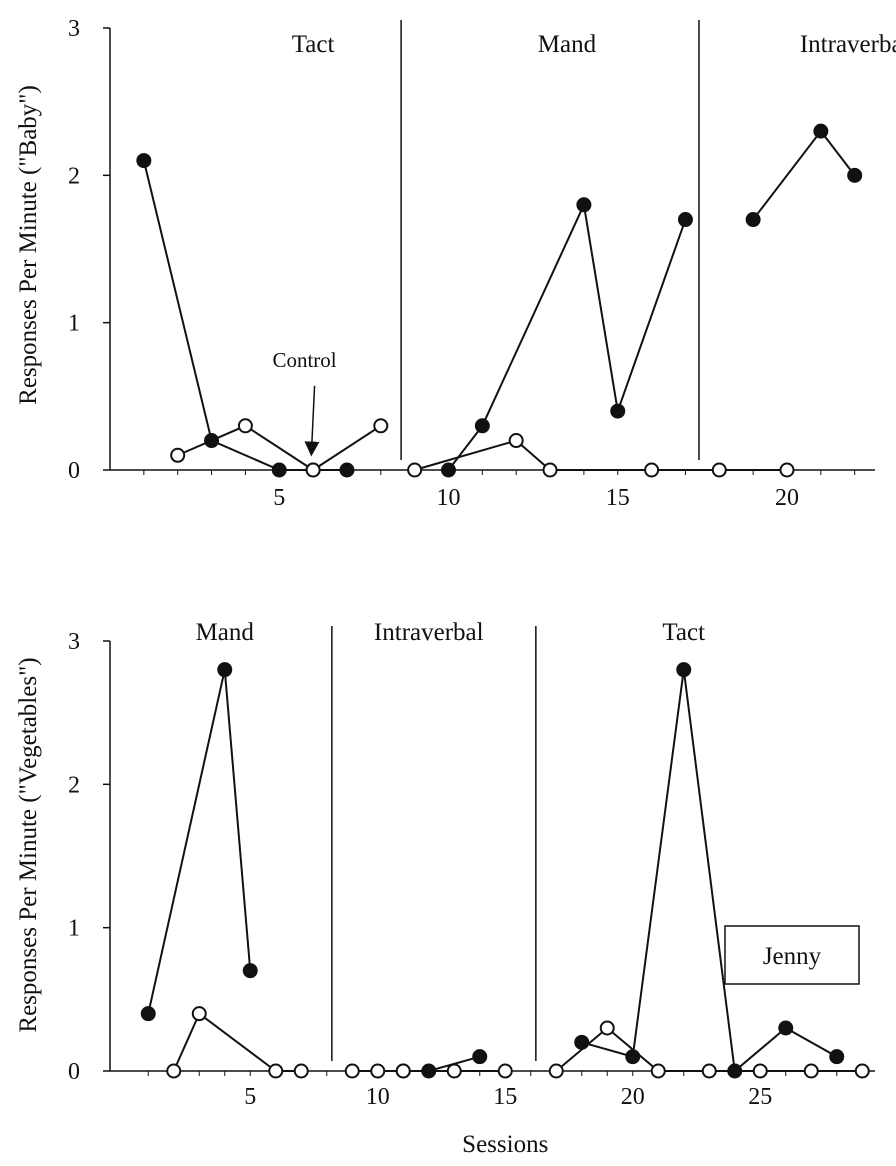 Image resolution: width=896 pixels, height=1166 pixels. I want to click on participant-box, so click(792, 955).